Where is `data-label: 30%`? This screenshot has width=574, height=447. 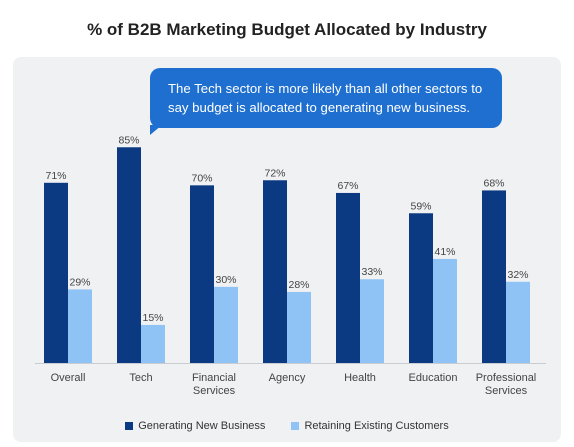 data-label: 30% is located at coordinates (225, 280).